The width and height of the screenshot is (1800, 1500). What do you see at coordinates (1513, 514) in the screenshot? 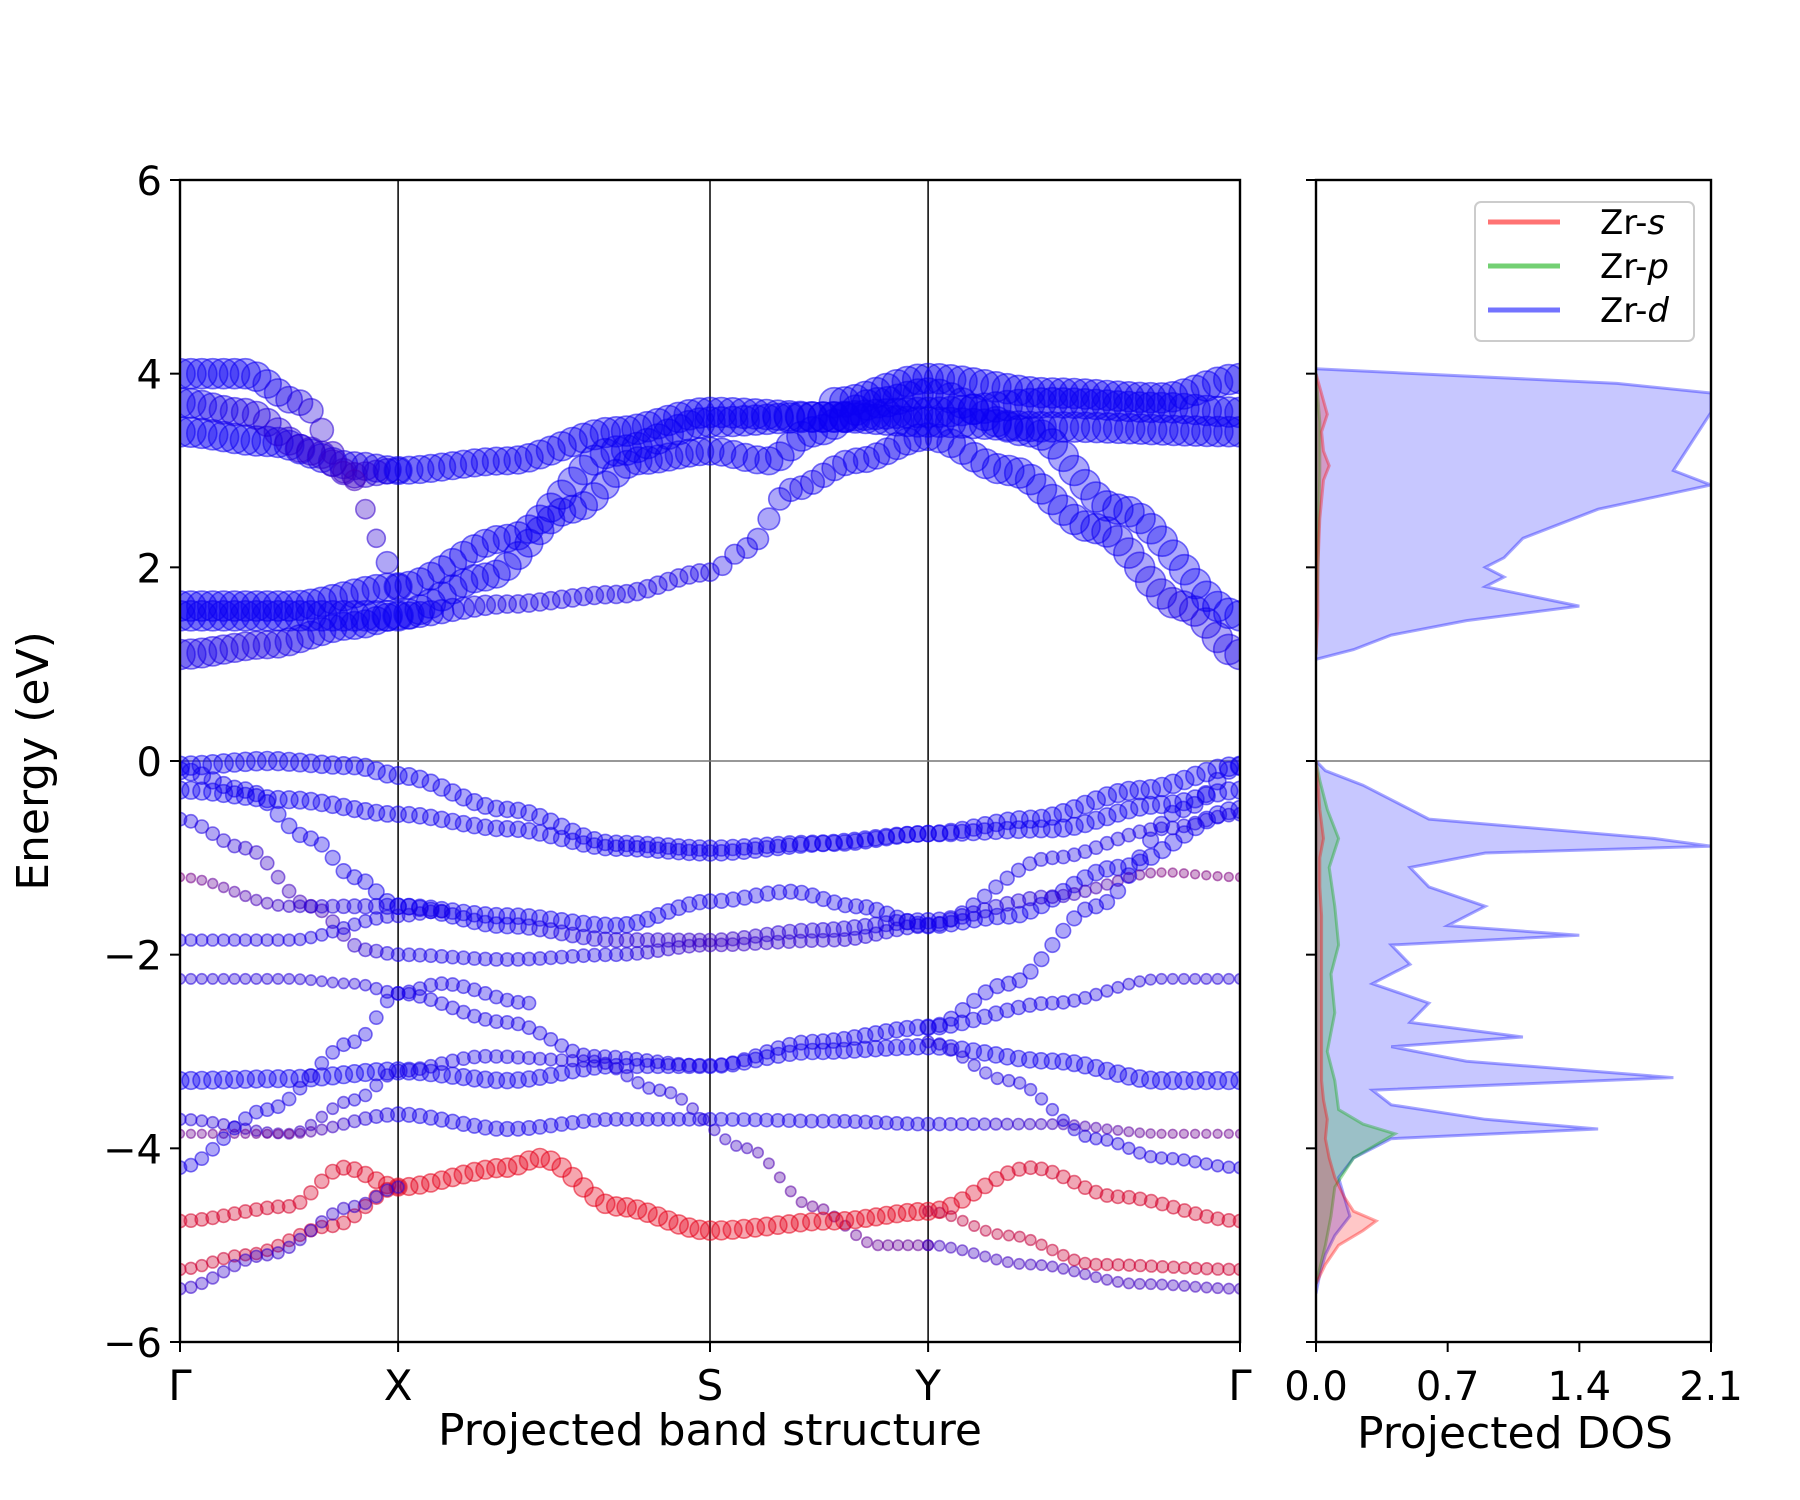
I see `dos-line-d` at bounding box center [1513, 514].